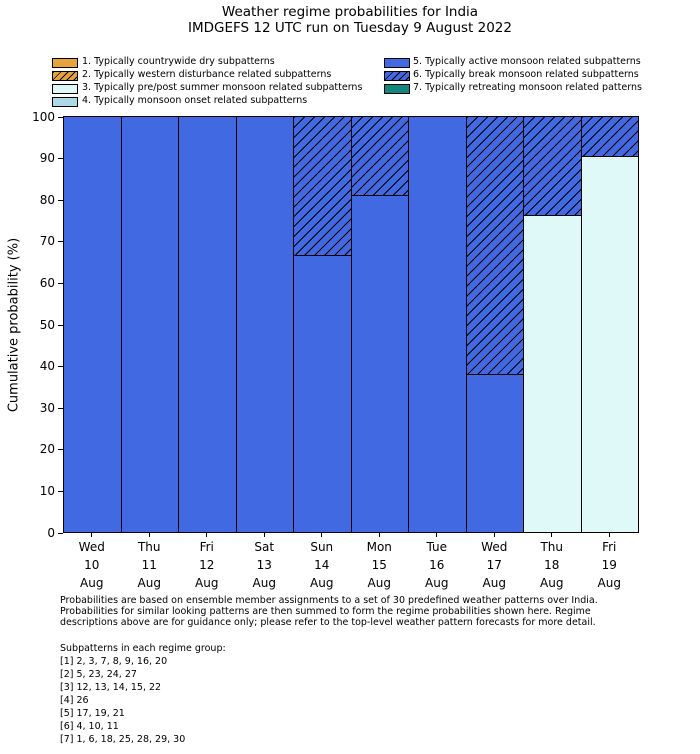 This screenshot has height=754, width=700. I want to click on x-tick-label-8-date: 18, so click(552, 565).